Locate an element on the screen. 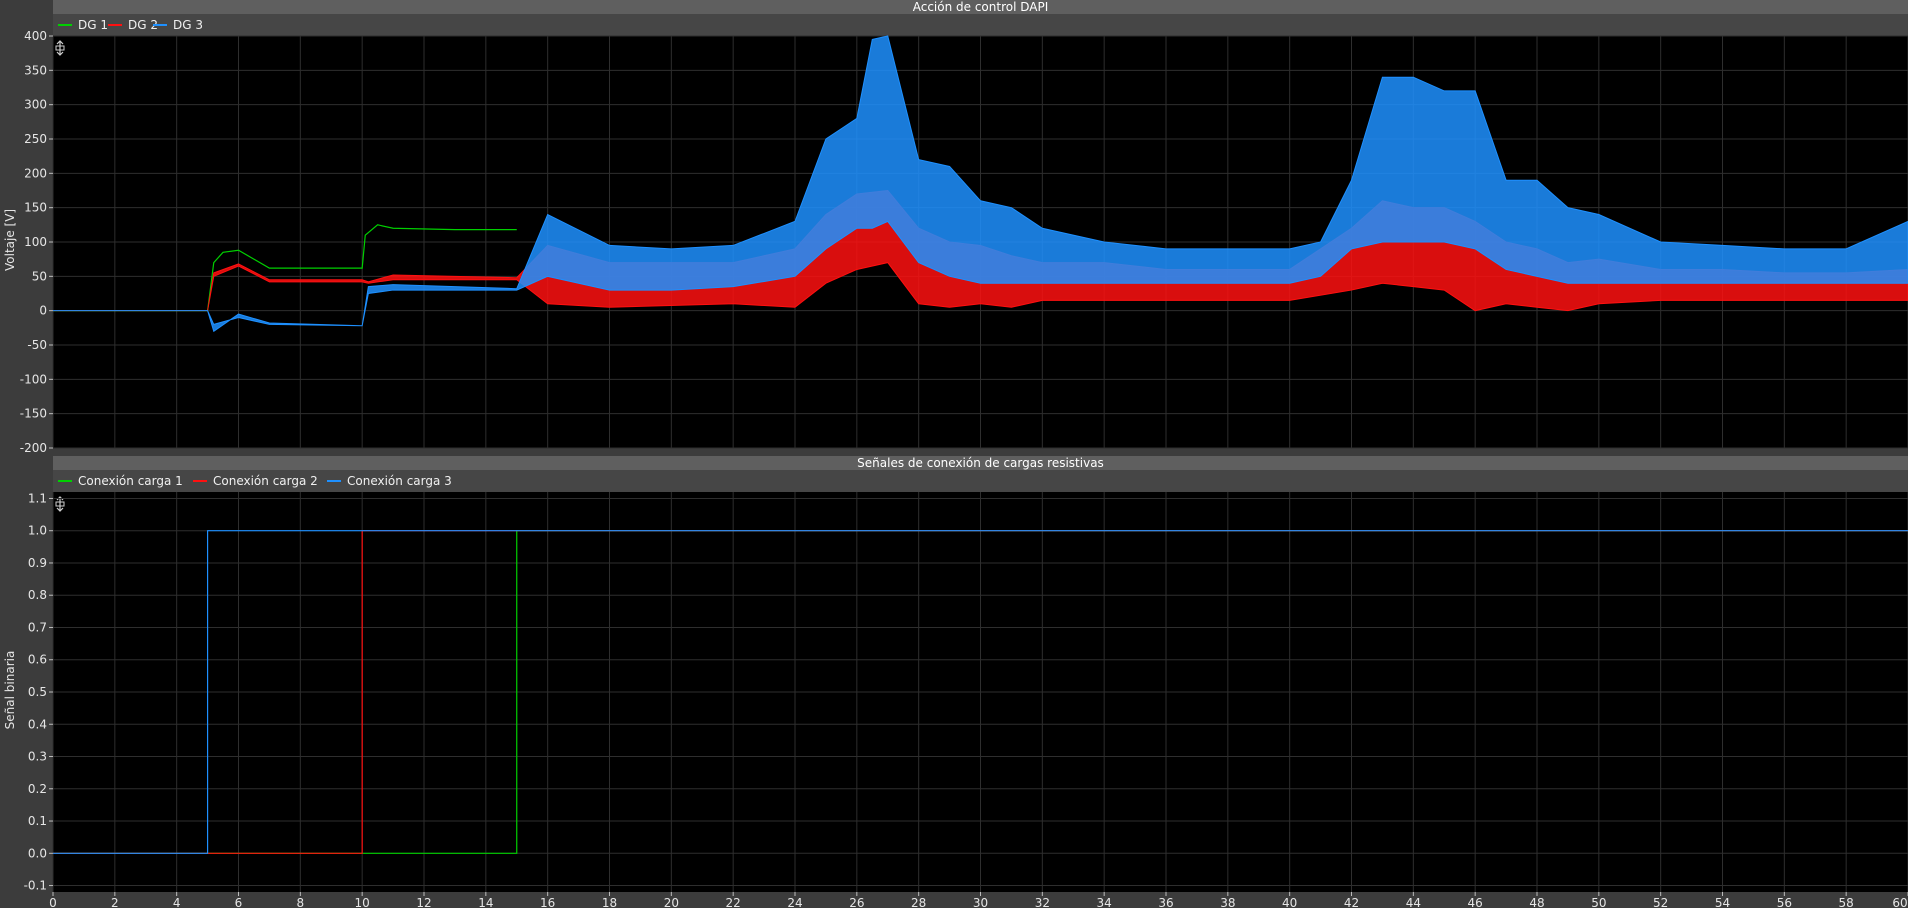 This screenshot has width=1908, height=908. x-tick-label: 14 is located at coordinates (485, 902).